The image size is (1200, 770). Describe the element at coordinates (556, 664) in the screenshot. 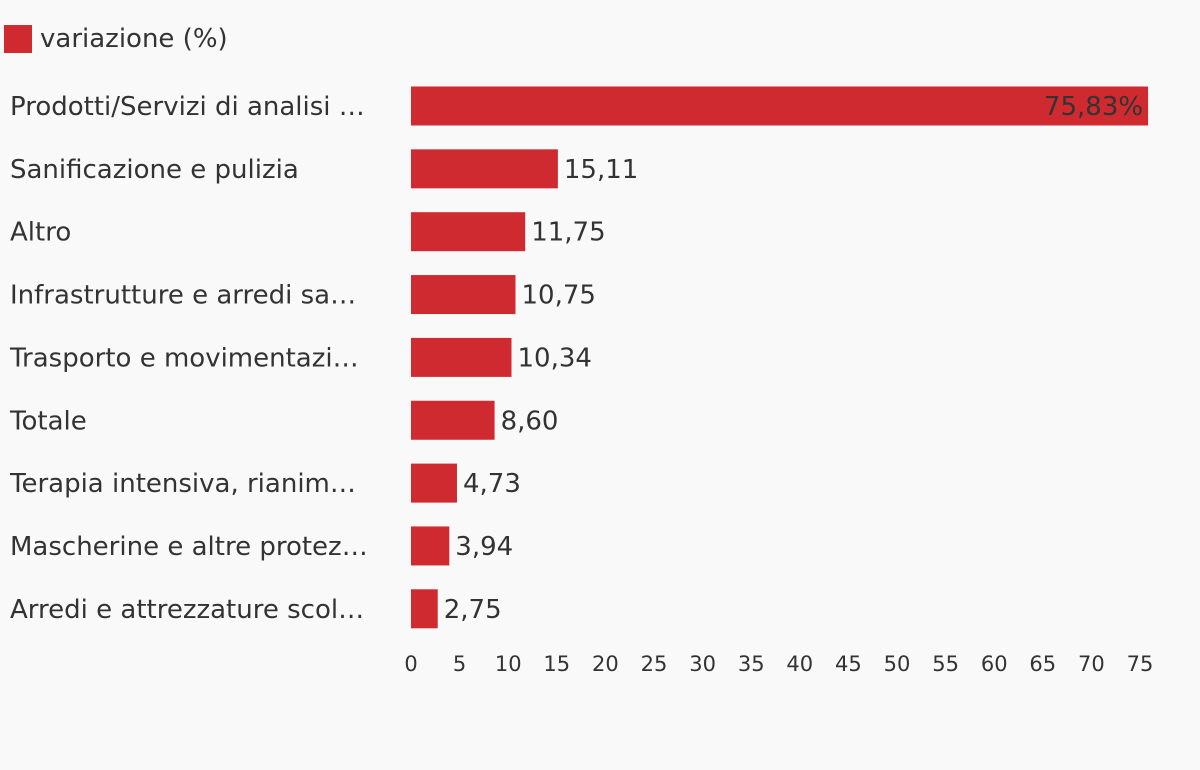

I see `x-tick-label: 15` at that location.